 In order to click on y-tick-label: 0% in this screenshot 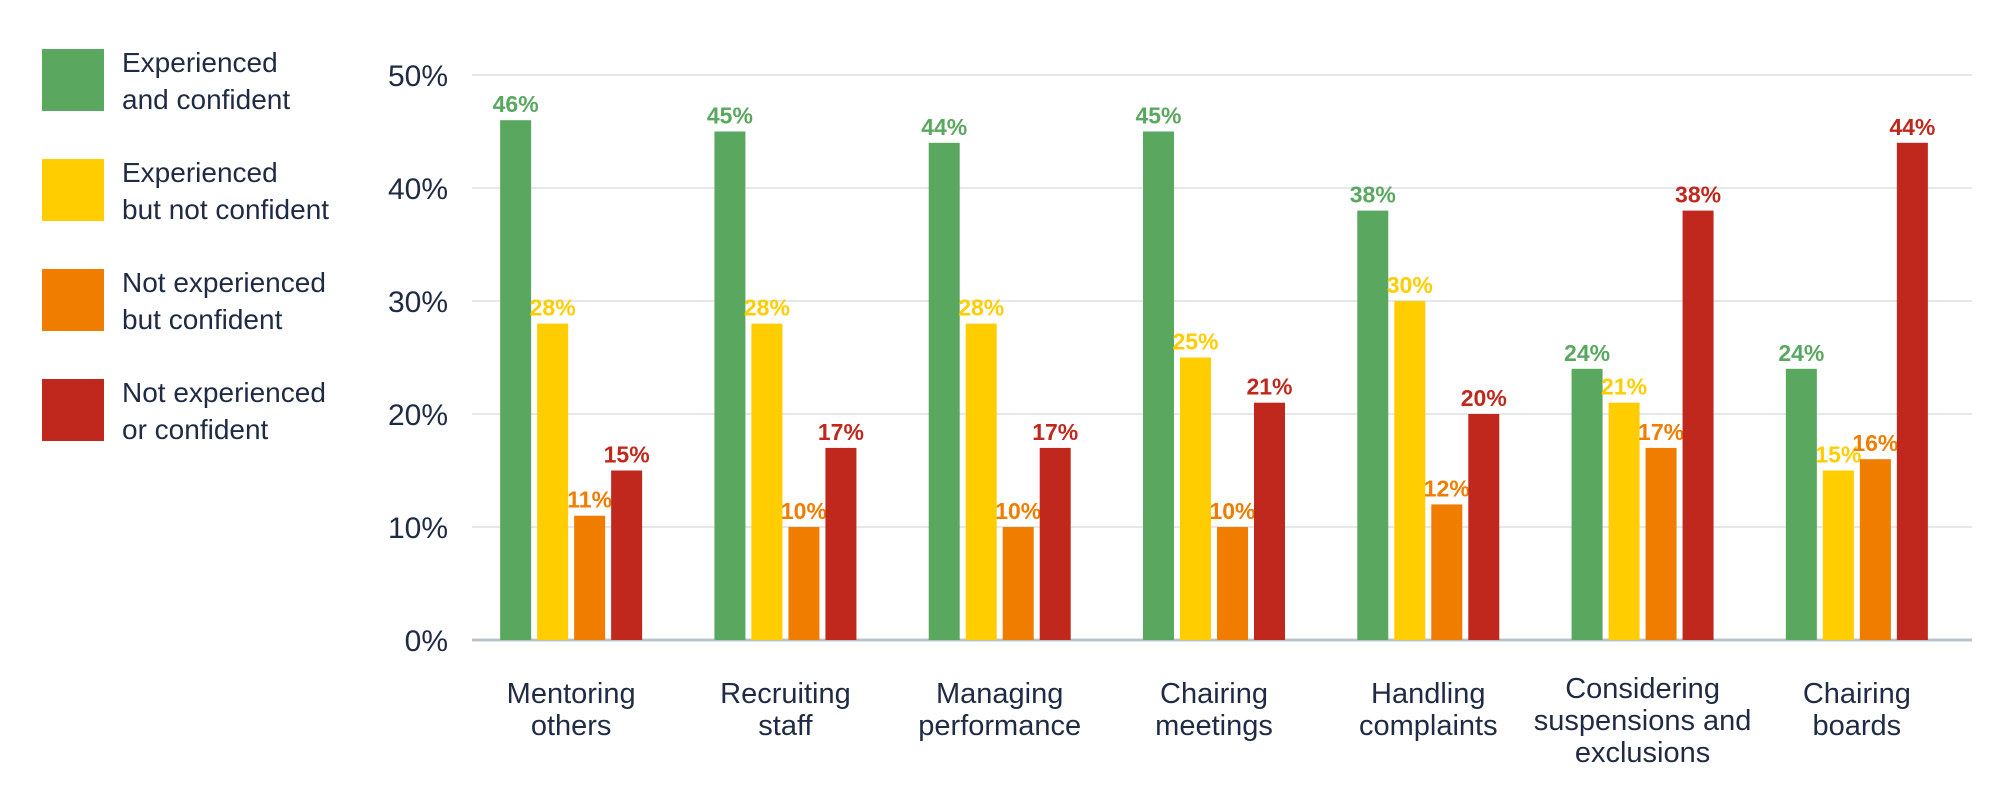, I will do `click(426, 641)`.